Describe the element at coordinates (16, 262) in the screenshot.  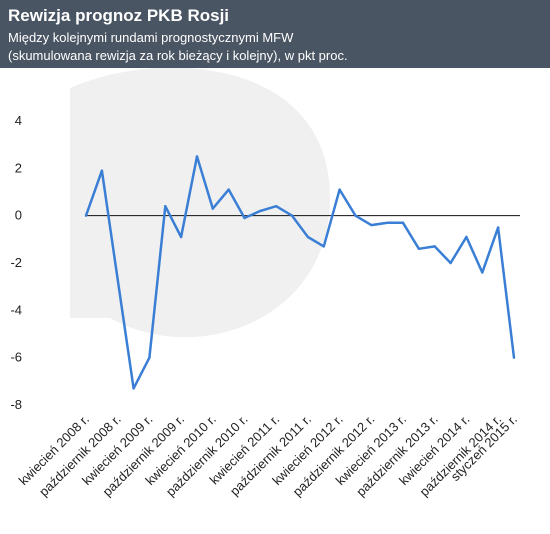
I see `y-tick-label: -2` at that location.